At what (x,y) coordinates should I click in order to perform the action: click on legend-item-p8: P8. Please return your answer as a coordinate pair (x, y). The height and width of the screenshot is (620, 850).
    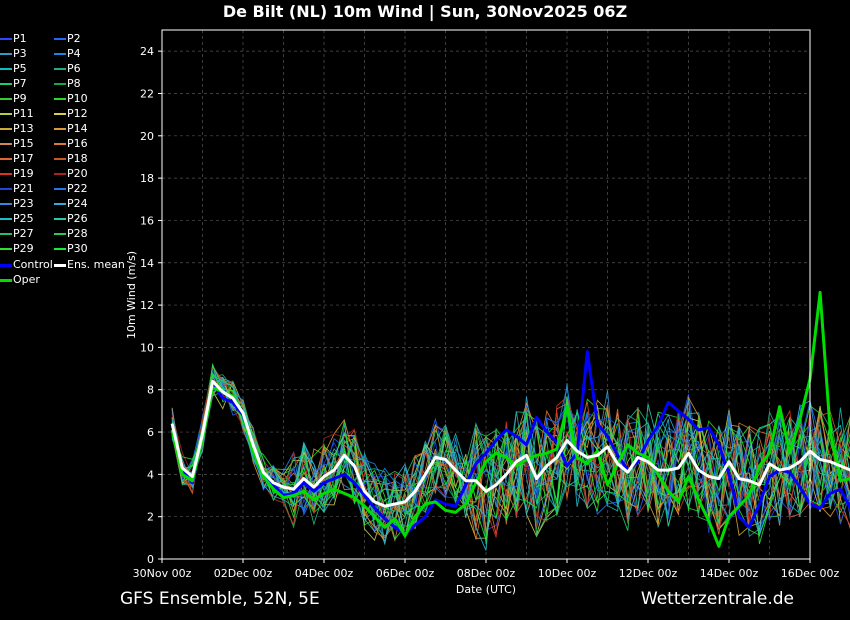
    Looking at the image, I should click on (67, 84).